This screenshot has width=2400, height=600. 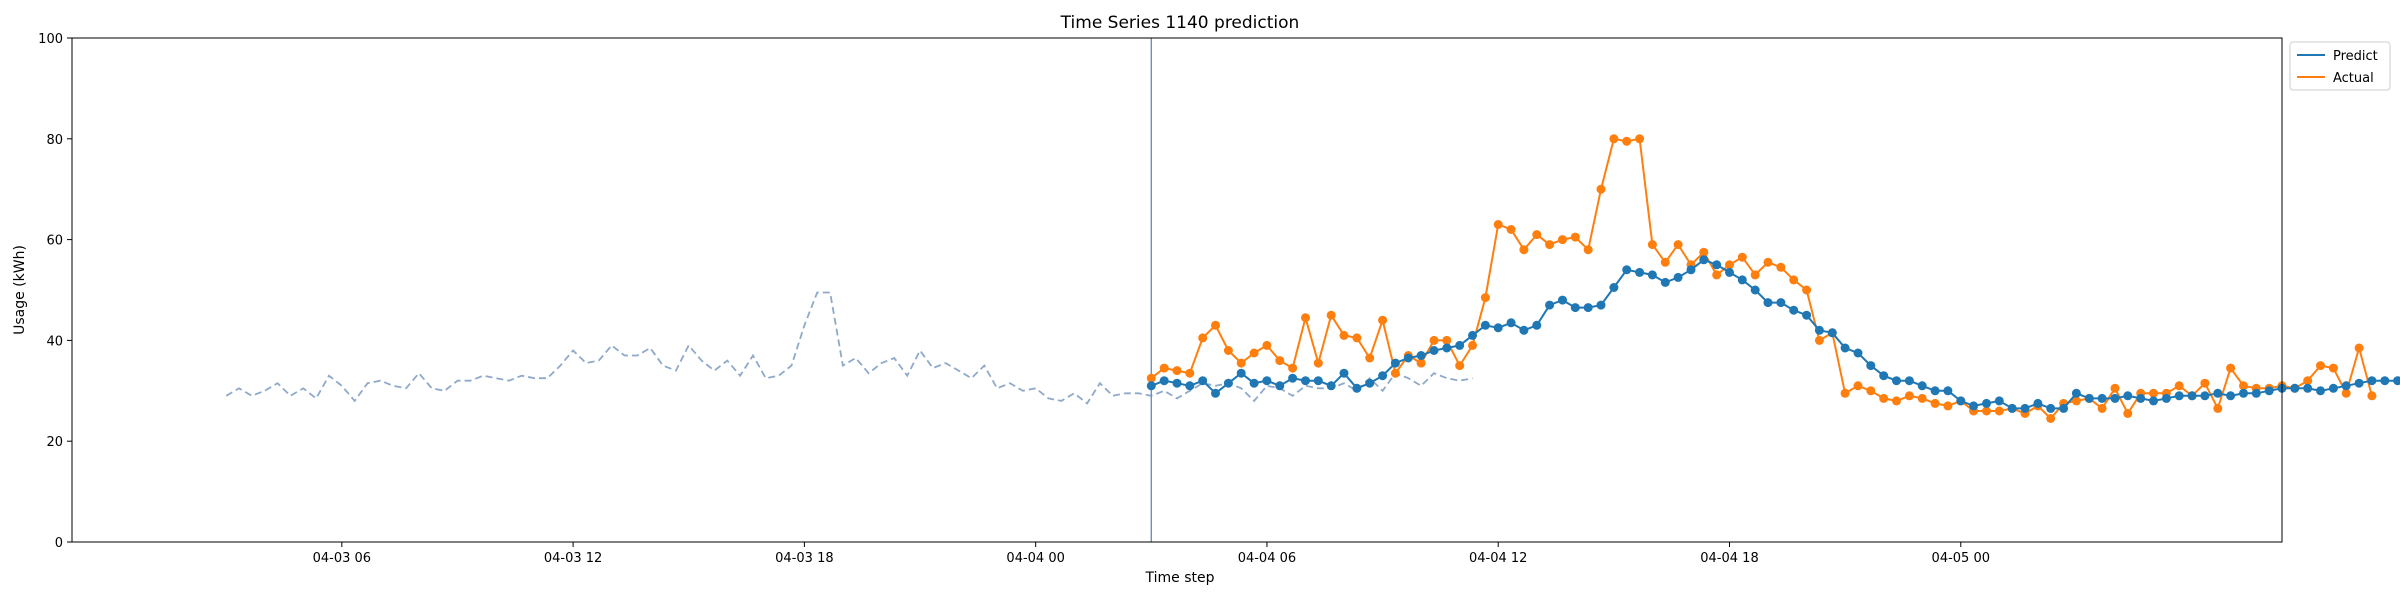 What do you see at coordinates (1035, 558) in the screenshot?
I see `x-tick-label: 04-04 00` at bounding box center [1035, 558].